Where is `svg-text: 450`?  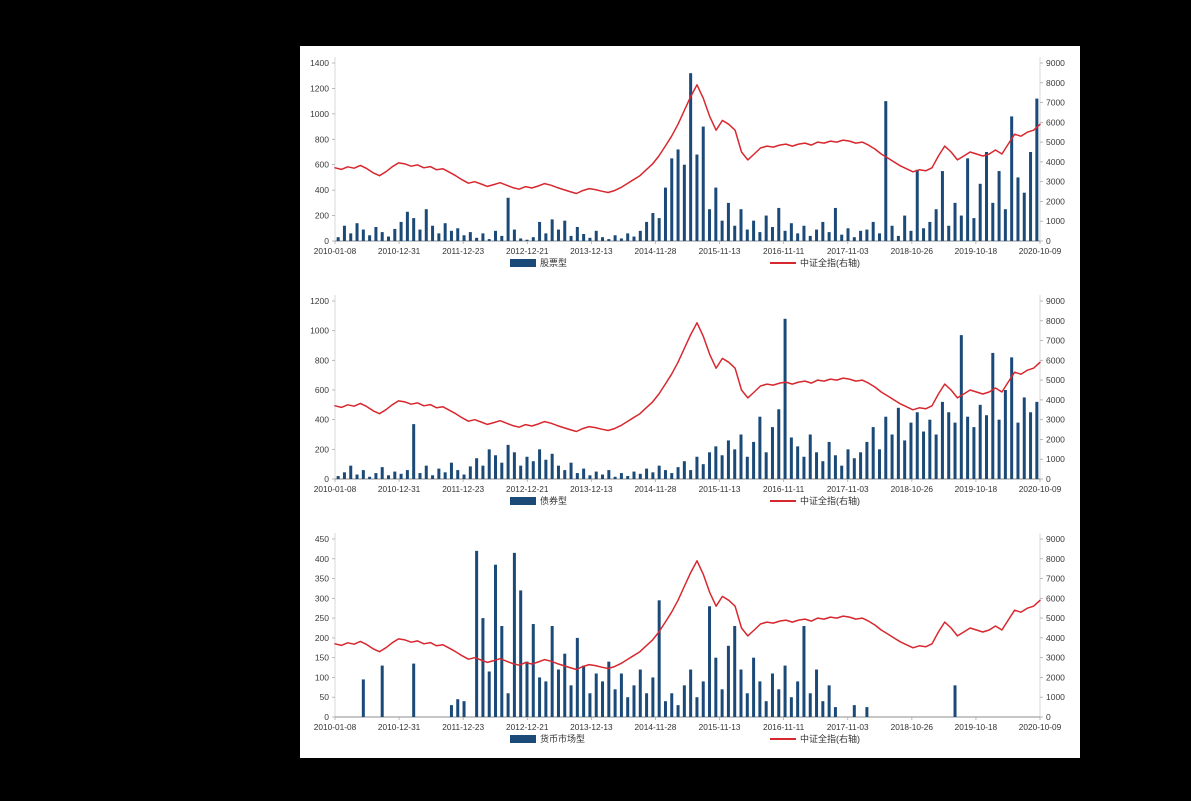 svg-text: 450 is located at coordinates (322, 539).